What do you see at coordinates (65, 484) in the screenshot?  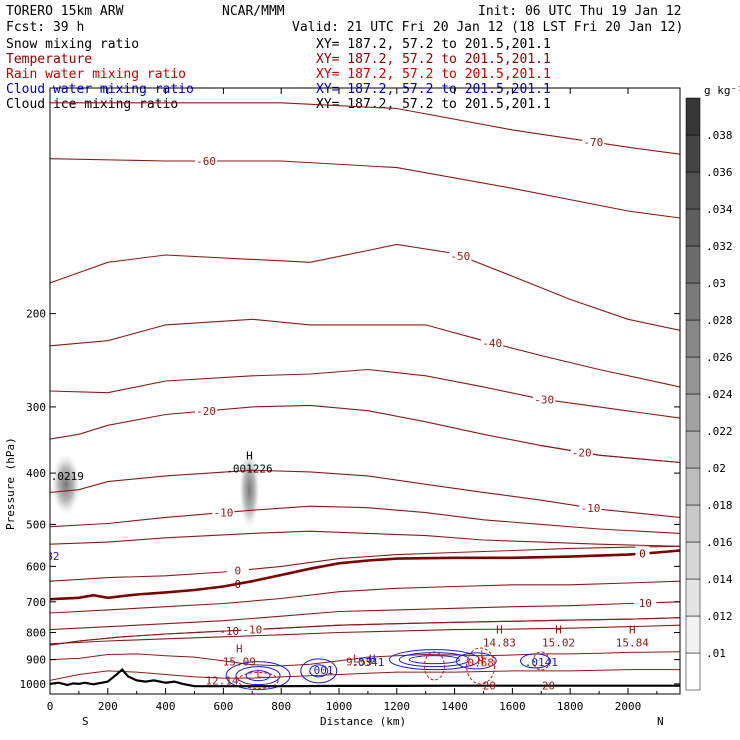 I see `snow-shading` at bounding box center [65, 484].